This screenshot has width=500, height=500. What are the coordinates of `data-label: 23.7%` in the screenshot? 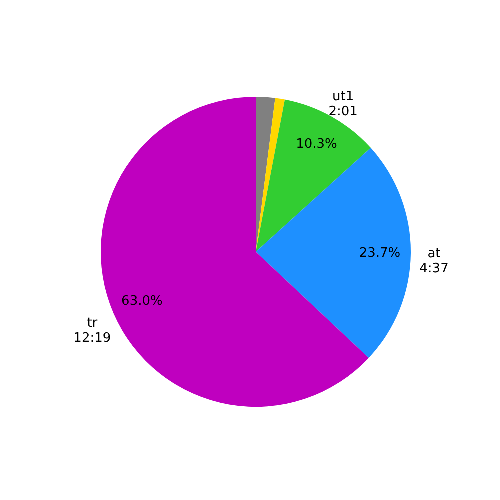 It's located at (380, 254).